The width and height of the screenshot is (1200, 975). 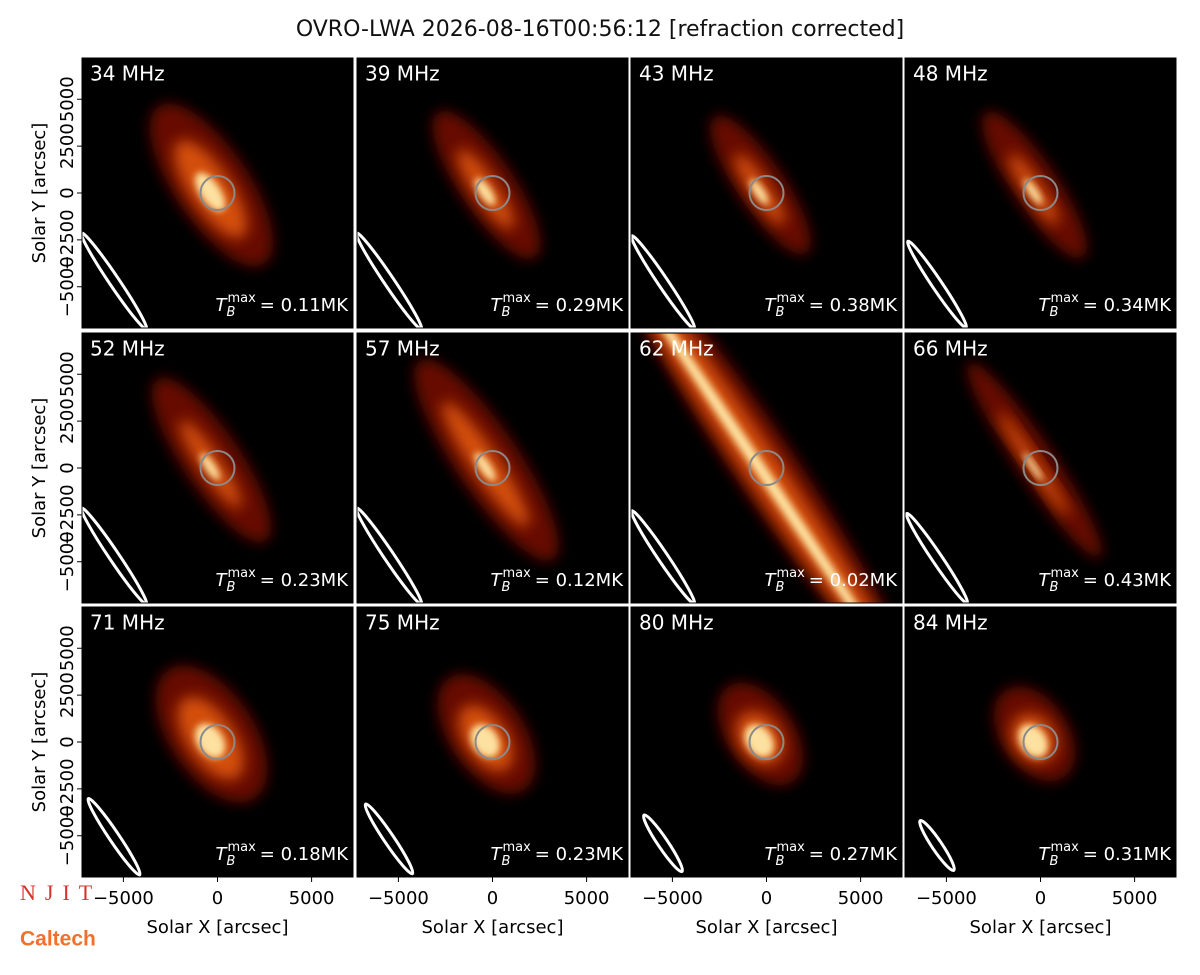 What do you see at coordinates (127, 349) in the screenshot?
I see `panel-title: 52 MHz` at bounding box center [127, 349].